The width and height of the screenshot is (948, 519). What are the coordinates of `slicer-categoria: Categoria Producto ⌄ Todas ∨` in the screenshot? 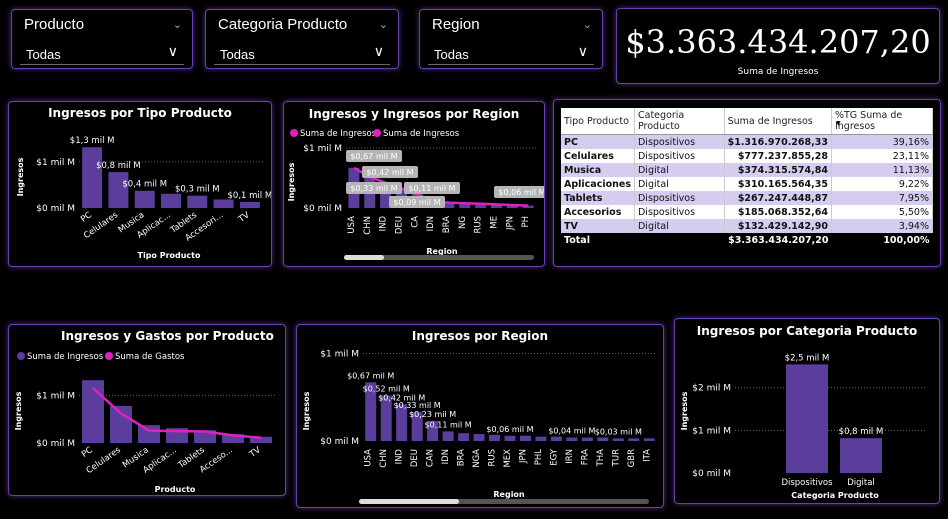 It's located at (302, 39).